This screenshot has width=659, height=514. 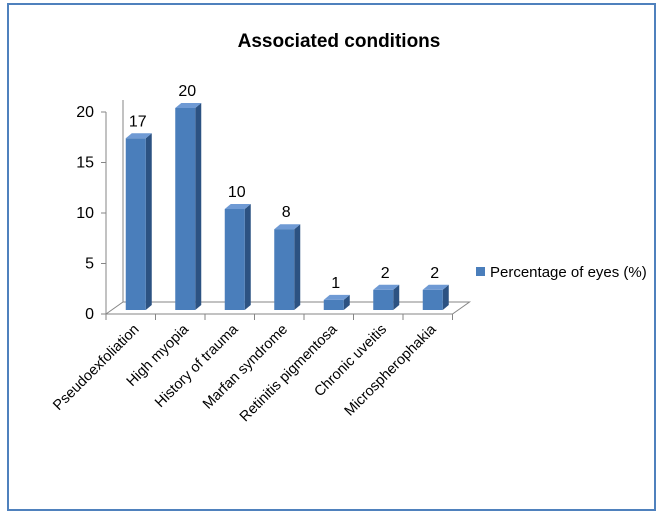 What do you see at coordinates (286, 212) in the screenshot?
I see `data-label: 8` at bounding box center [286, 212].